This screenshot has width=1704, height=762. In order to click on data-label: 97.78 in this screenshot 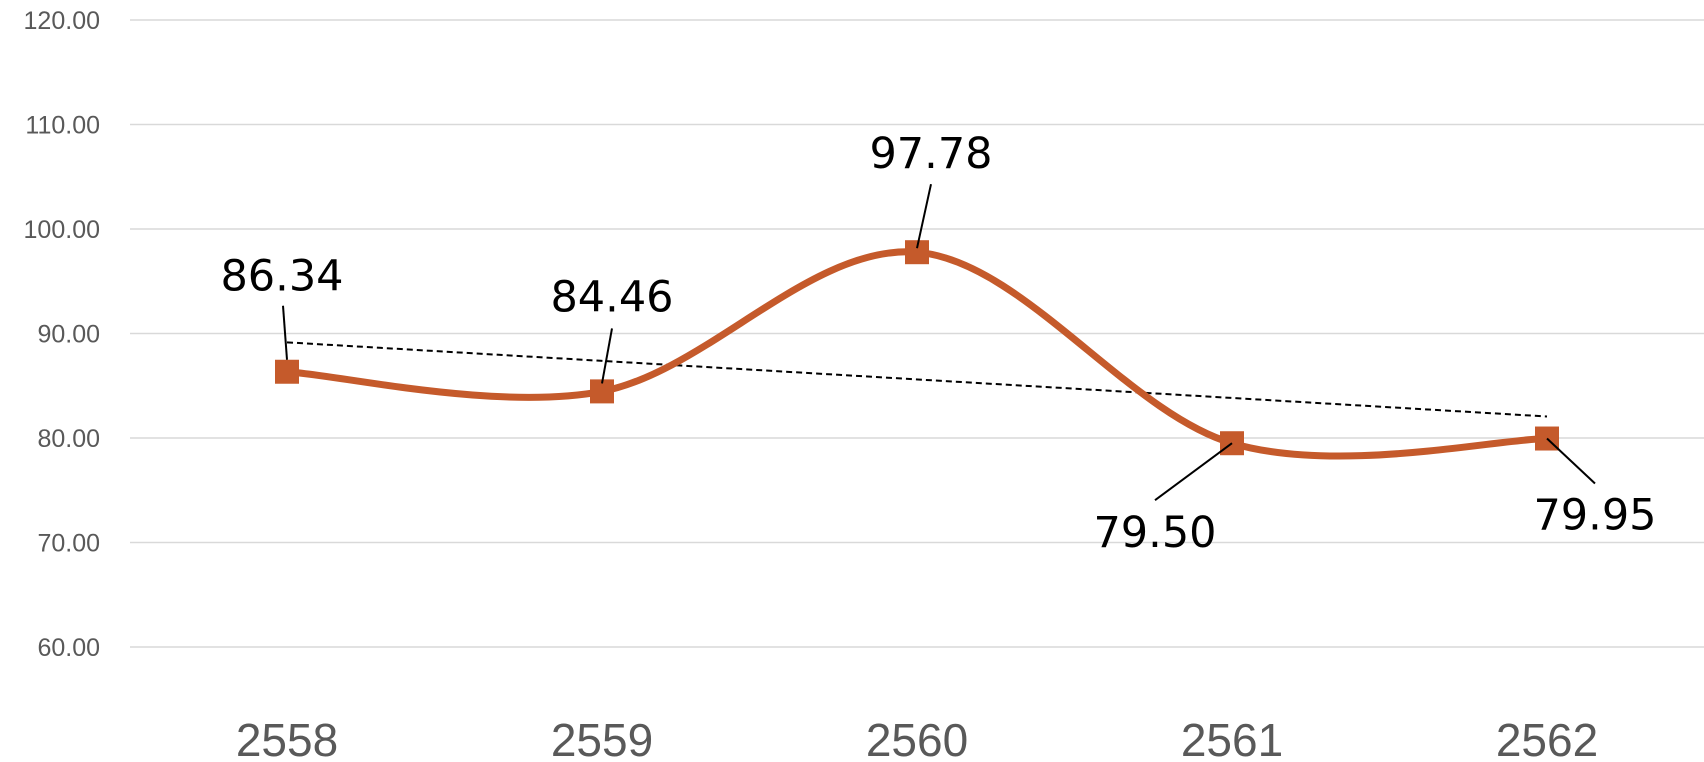, I will do `click(930, 154)`.